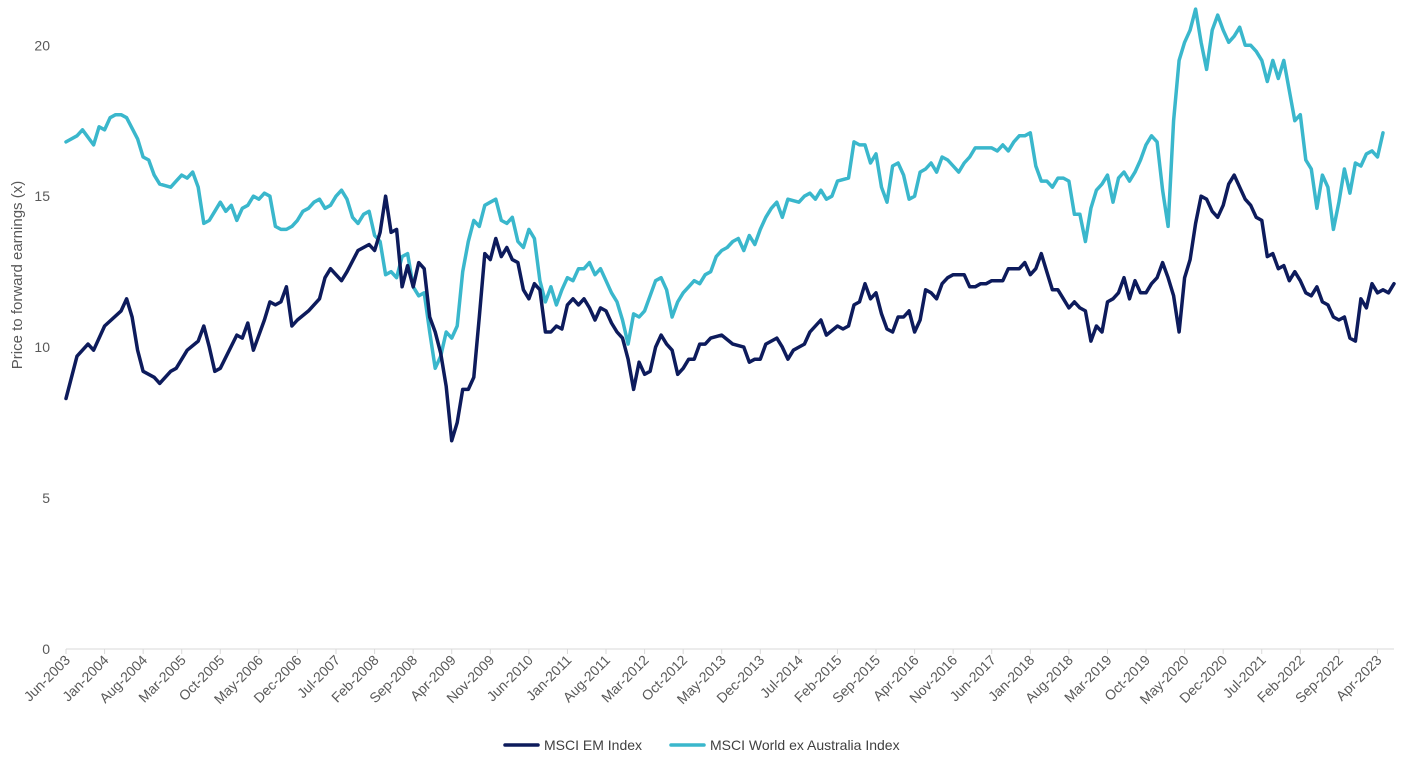 This screenshot has width=1410, height=763. I want to click on y-tick-label: 5, so click(46, 498).